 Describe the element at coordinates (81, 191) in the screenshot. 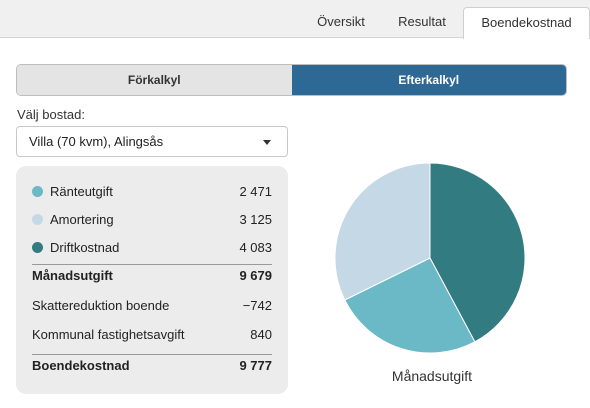

I see `cost-label: Ränteutgift` at that location.